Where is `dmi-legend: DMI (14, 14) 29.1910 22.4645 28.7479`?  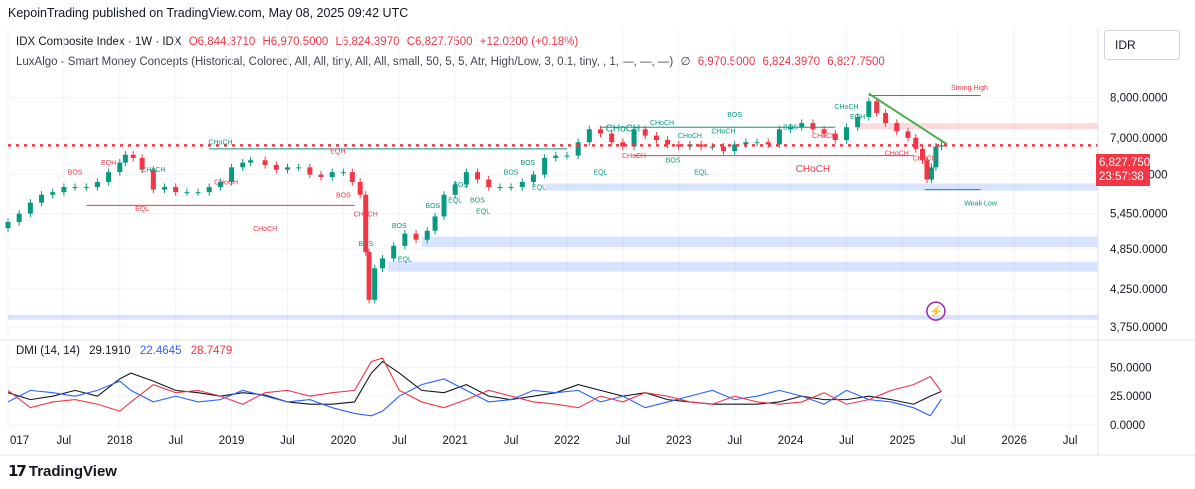
dmi-legend: DMI (14, 14) 29.1910 22.4645 28.7479 is located at coordinates (127, 351).